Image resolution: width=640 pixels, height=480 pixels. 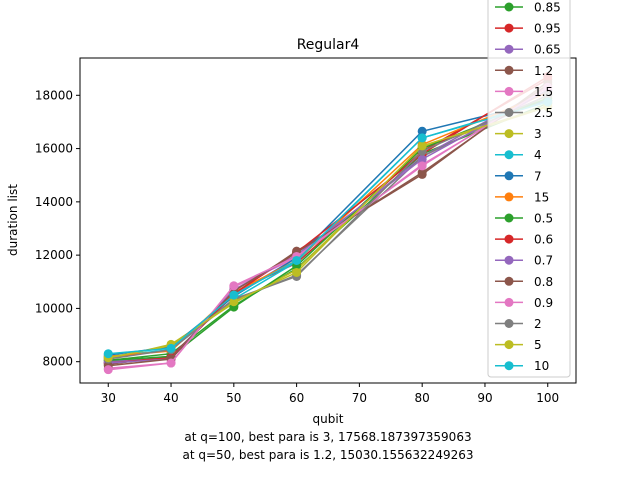 I want to click on x-tick-label: 30, so click(x=108, y=398).